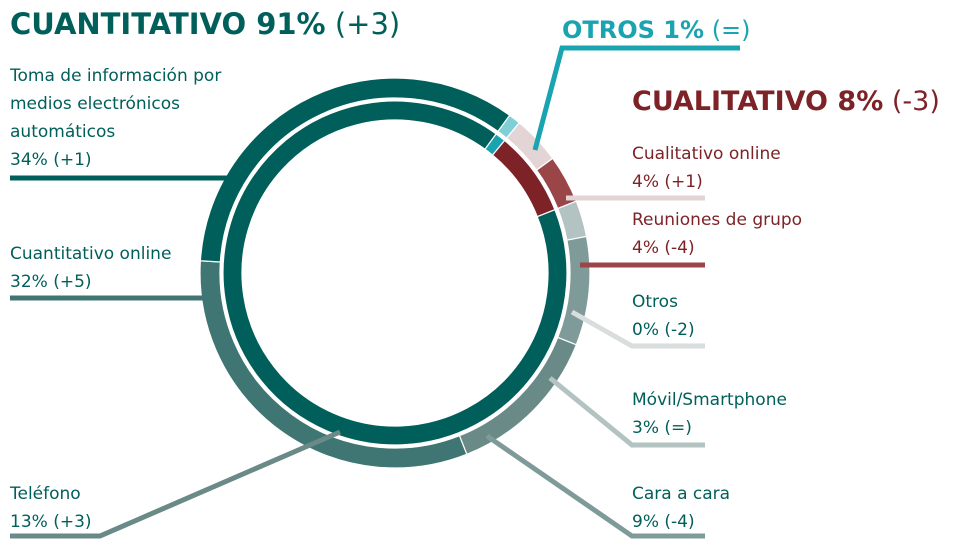  What do you see at coordinates (663, 522) in the screenshot?
I see `item-value-label: 9% (-4)` at bounding box center [663, 522].